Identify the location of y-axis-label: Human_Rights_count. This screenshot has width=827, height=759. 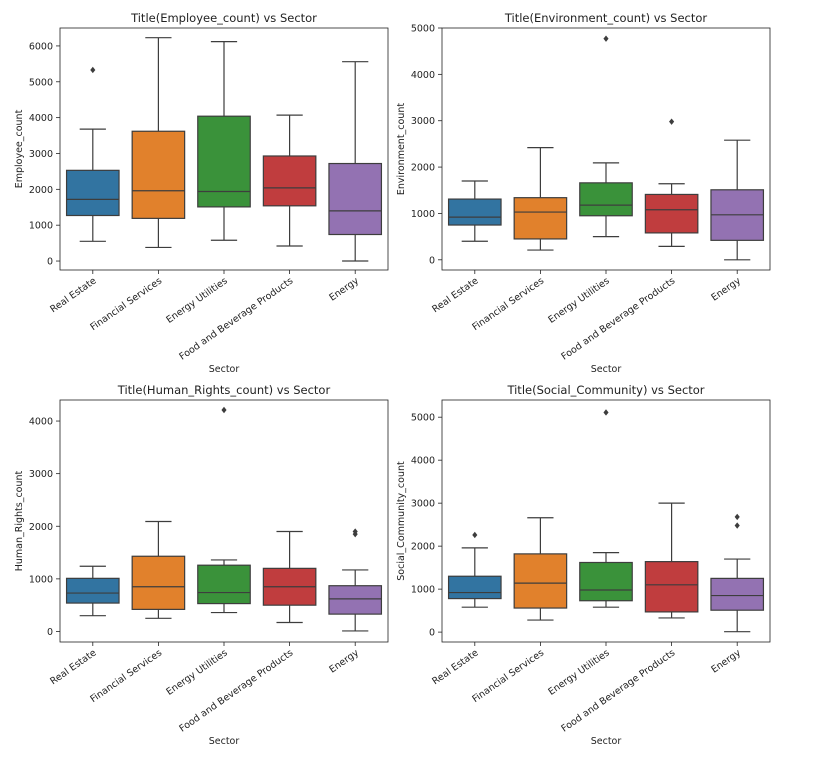
(19, 520).